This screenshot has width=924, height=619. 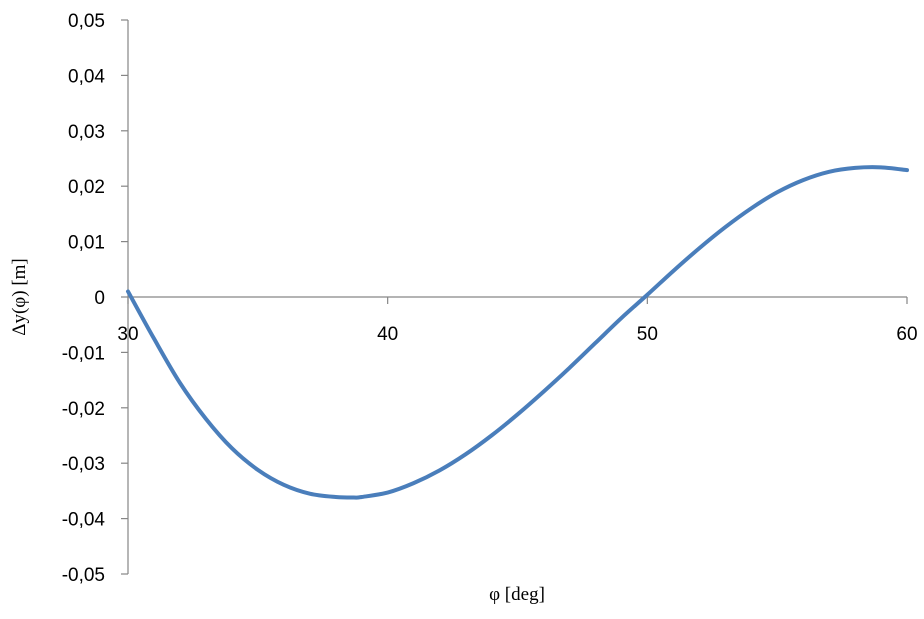 What do you see at coordinates (19, 297) in the screenshot?
I see `y-axis-title: Δy(φ) [m]` at bounding box center [19, 297].